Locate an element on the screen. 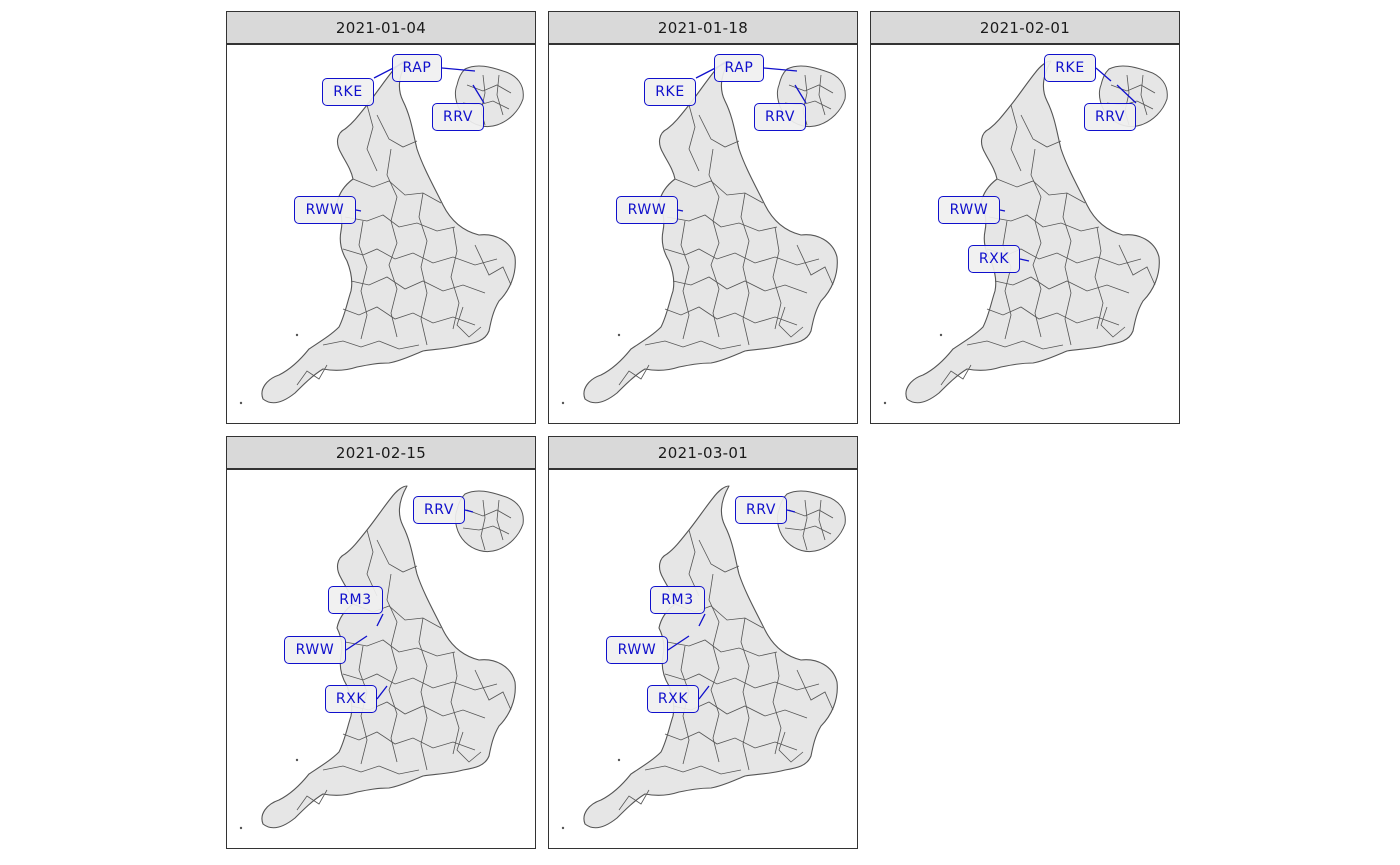 The width and height of the screenshot is (1400, 865). facet-4: 2021-02-15 RRV RM3 RWW RXK is located at coordinates (381, 642).